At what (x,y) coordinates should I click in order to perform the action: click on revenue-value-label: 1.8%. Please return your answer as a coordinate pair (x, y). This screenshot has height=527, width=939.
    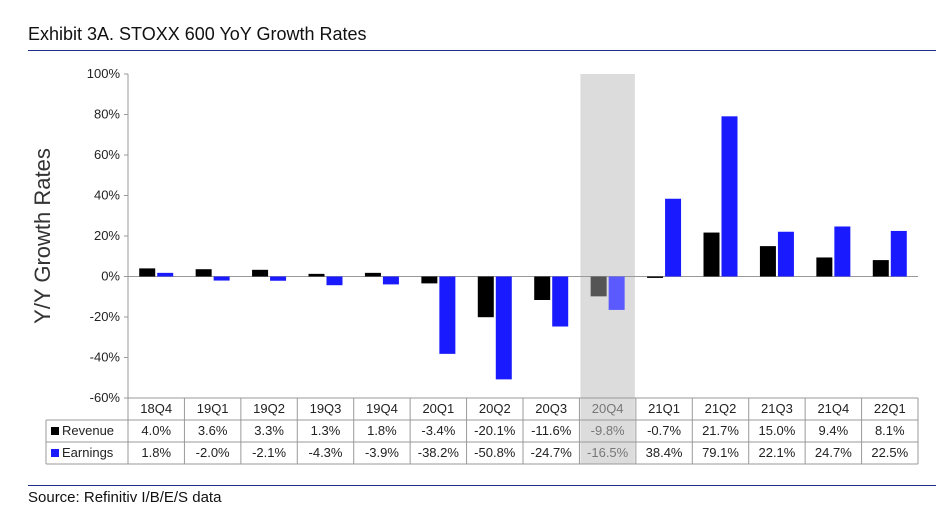
    Looking at the image, I should click on (382, 430).